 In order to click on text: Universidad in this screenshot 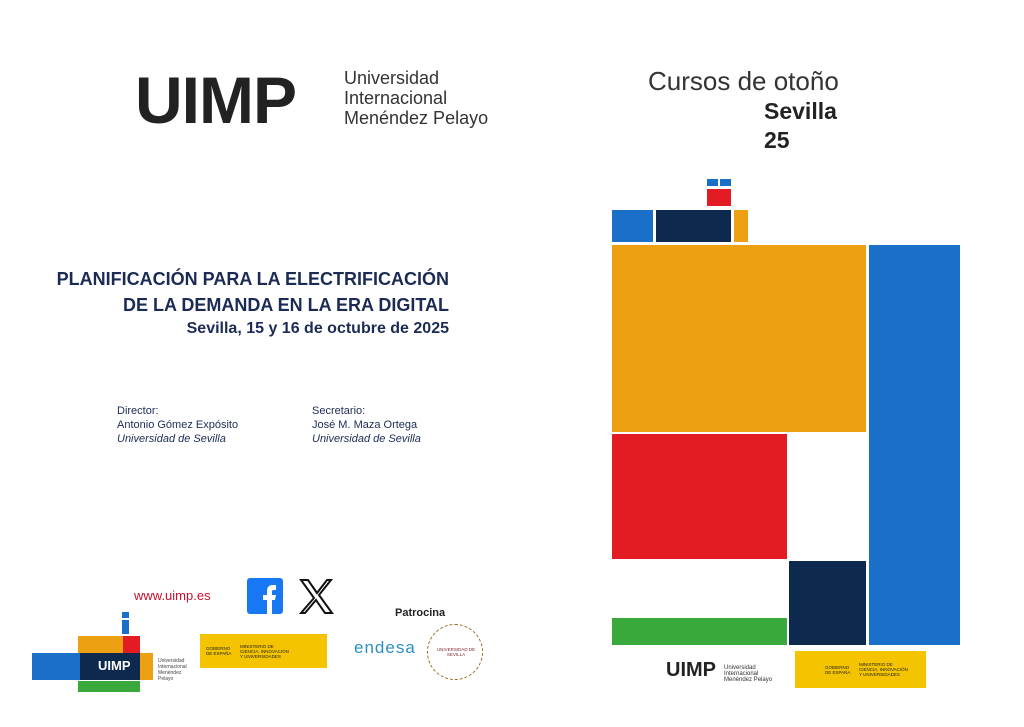, I will do `click(392, 78)`.